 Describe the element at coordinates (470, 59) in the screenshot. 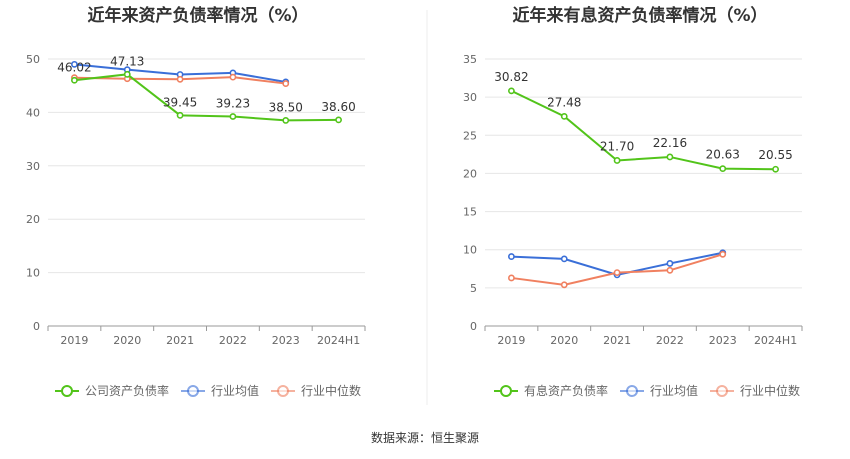

I see `y-tick-label: 35` at that location.